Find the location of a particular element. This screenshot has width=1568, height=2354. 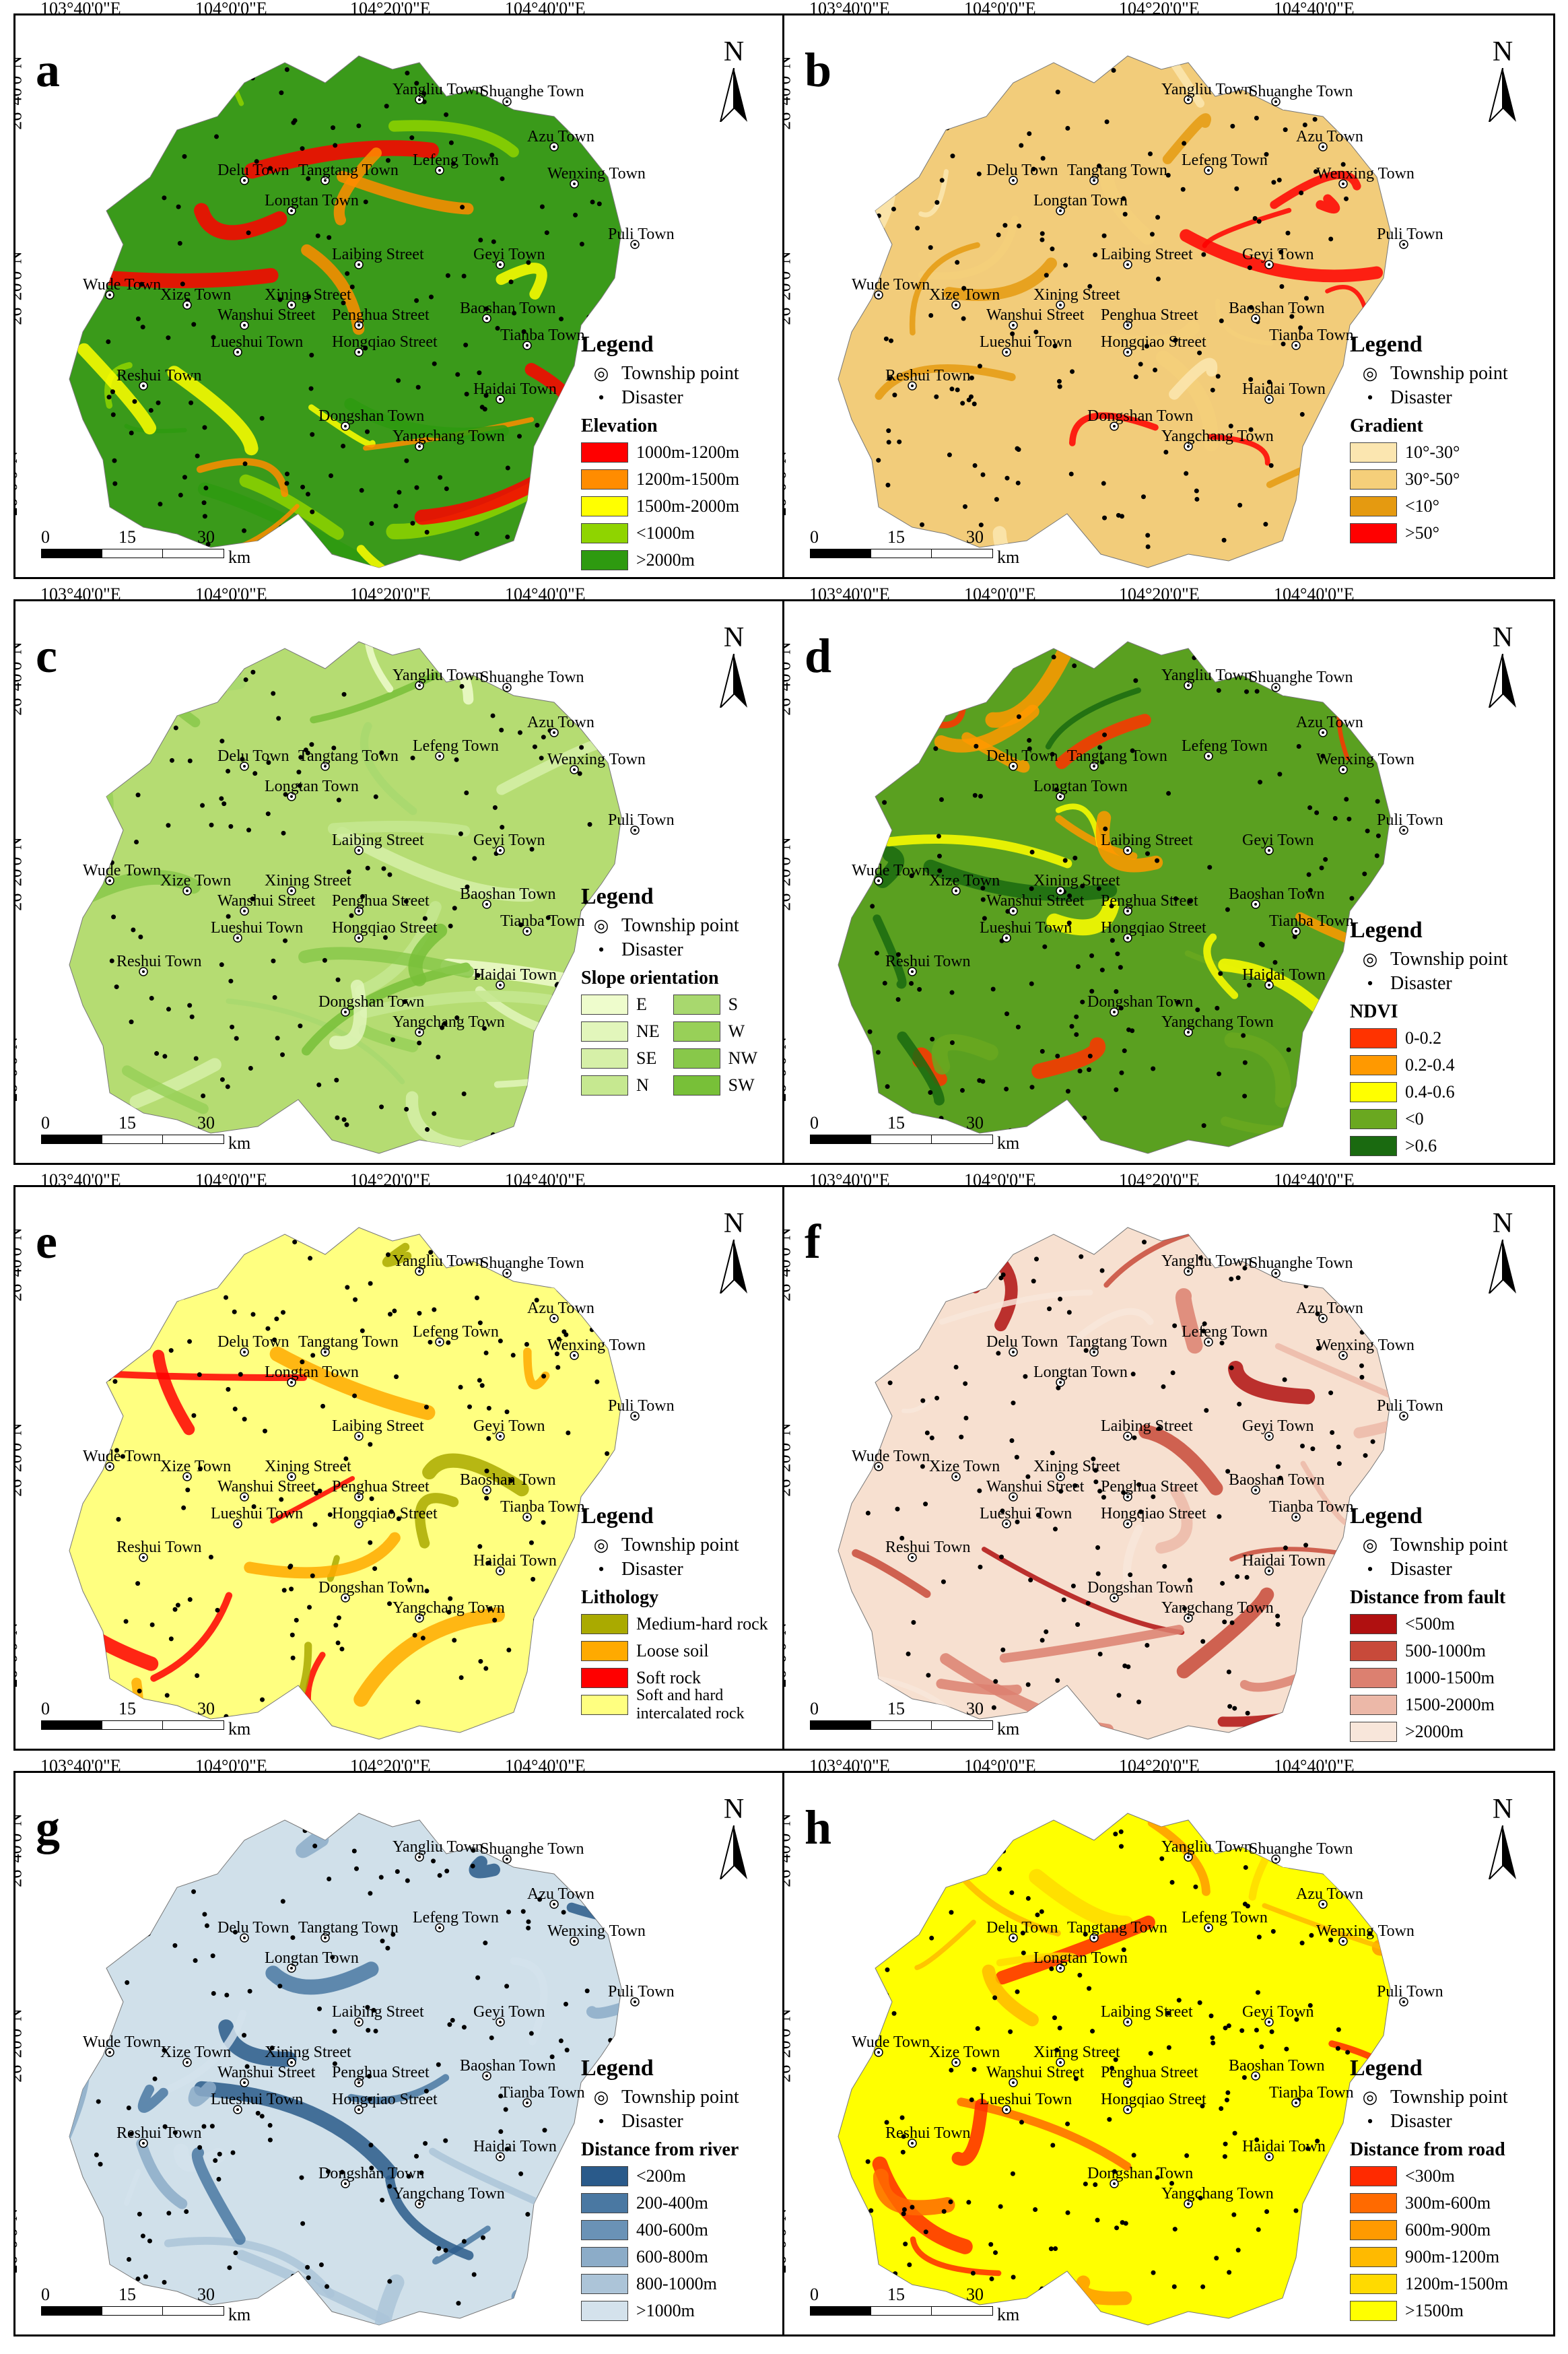

panel-letter: d is located at coordinates (818, 656).